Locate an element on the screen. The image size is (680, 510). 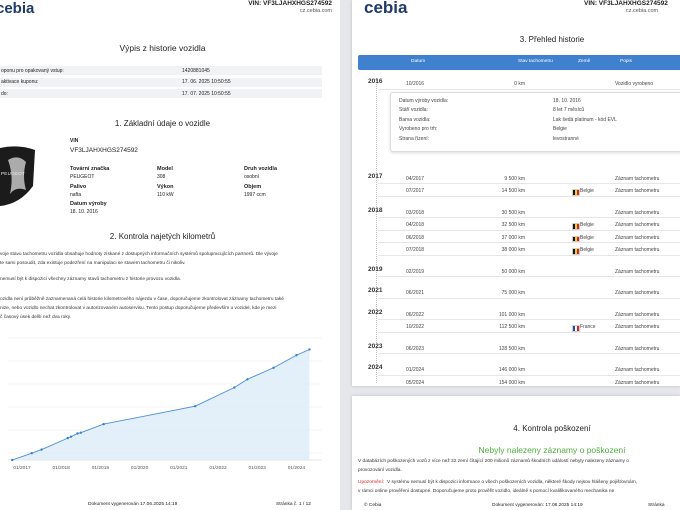
brand-logo: PEUGEOT is located at coordinates (17, 176).